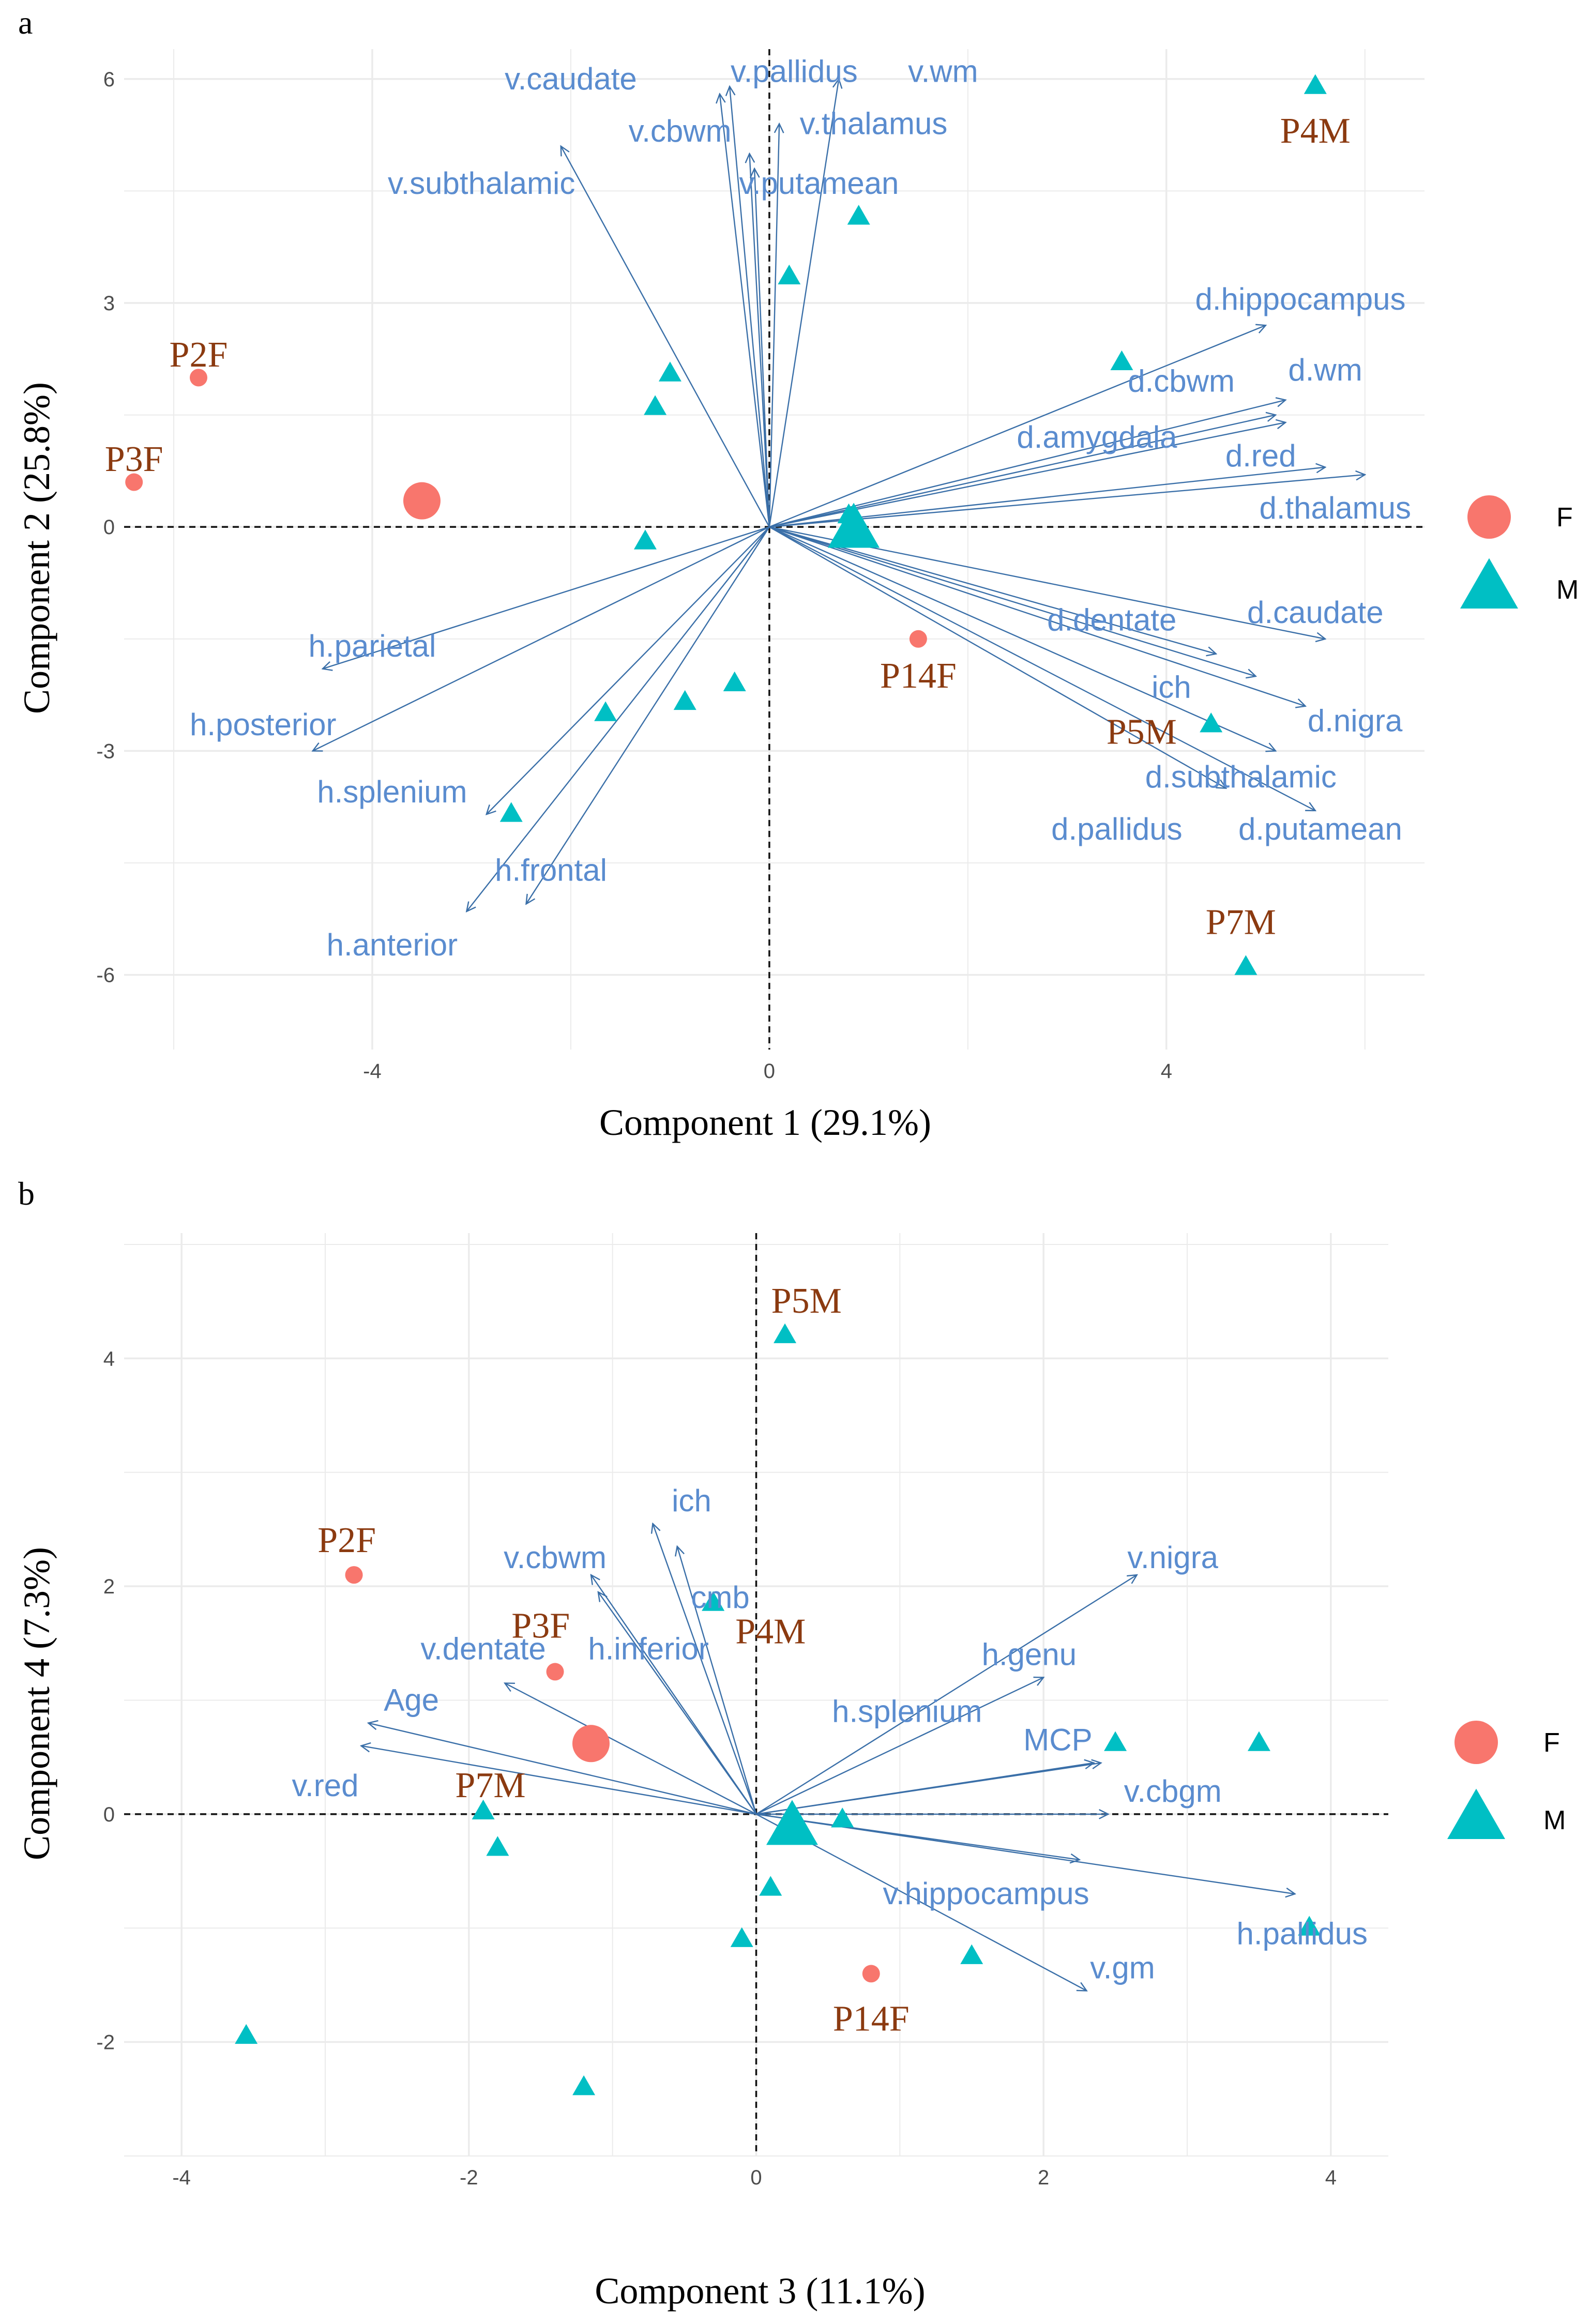 This screenshot has height=2324, width=1591. I want to click on loading-label-v-putamean: v.putamean, so click(819, 183).